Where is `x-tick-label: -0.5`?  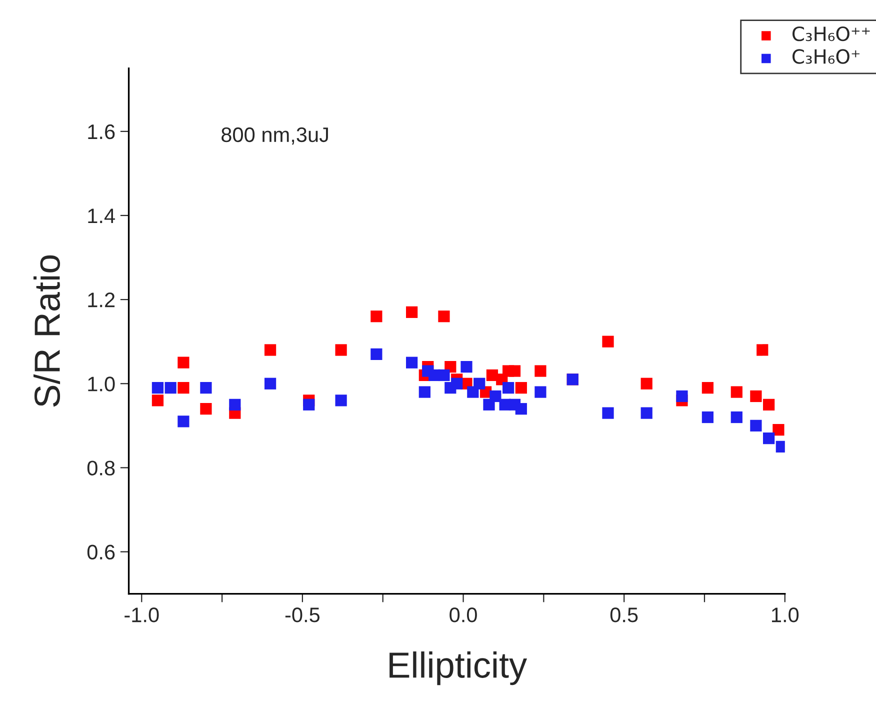
x-tick-label: -0.5 is located at coordinates (302, 615).